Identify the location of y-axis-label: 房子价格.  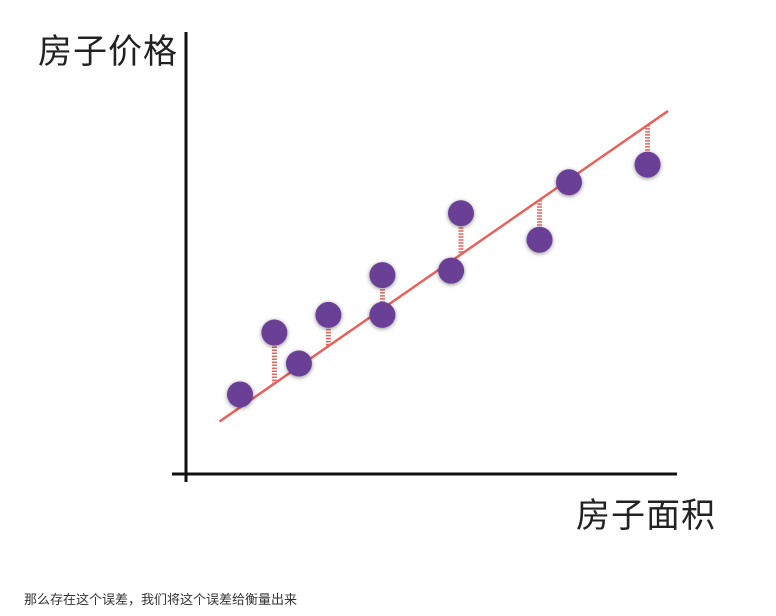
(108, 52).